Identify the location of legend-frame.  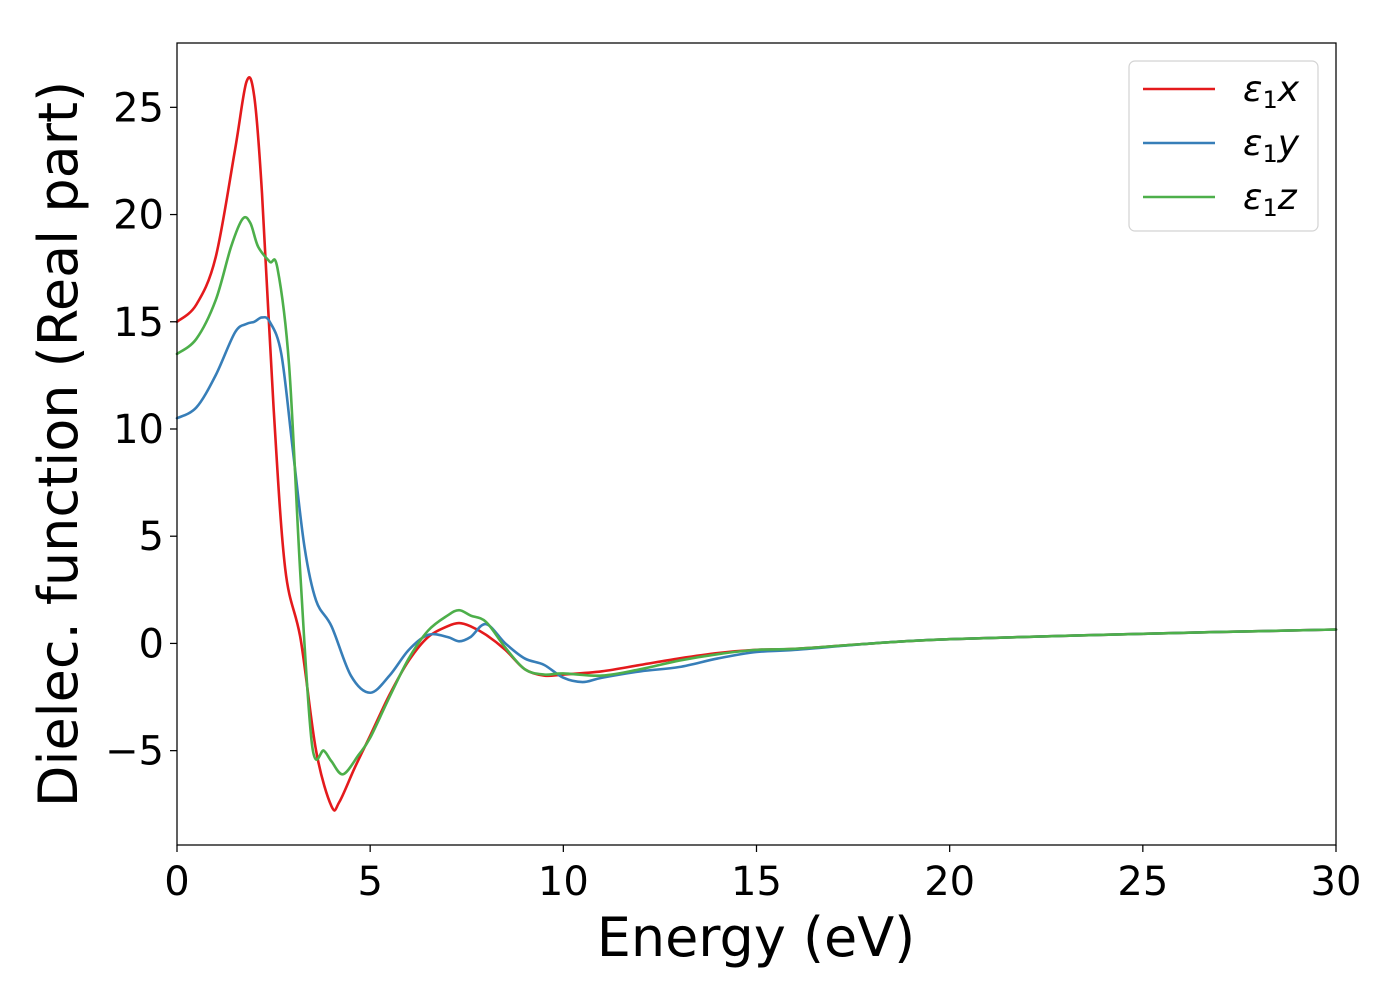
(1223, 146).